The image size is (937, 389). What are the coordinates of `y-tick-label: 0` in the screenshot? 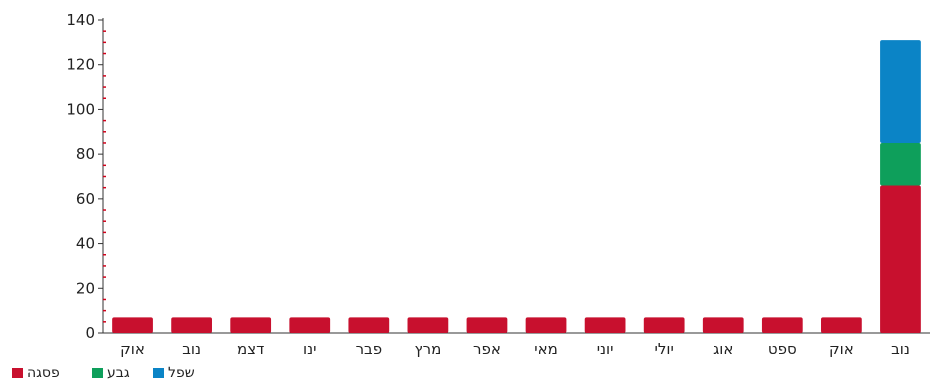 It's located at (90, 333).